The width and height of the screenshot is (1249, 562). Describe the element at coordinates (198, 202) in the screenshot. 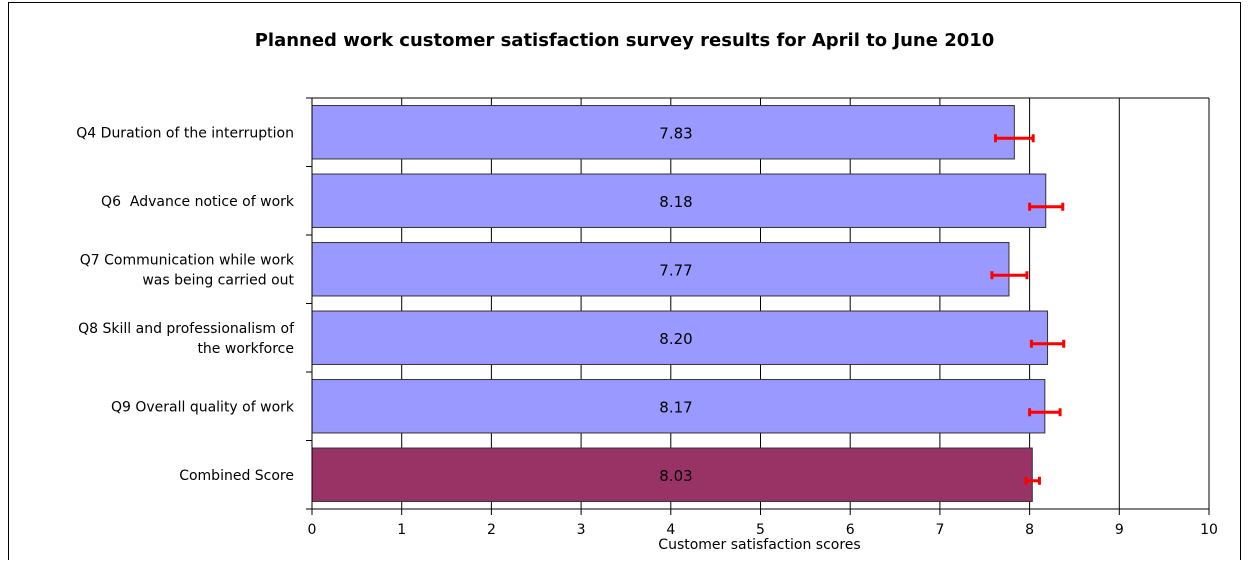

I see `category-label-1-0: Q6 Advance notice of work` at that location.